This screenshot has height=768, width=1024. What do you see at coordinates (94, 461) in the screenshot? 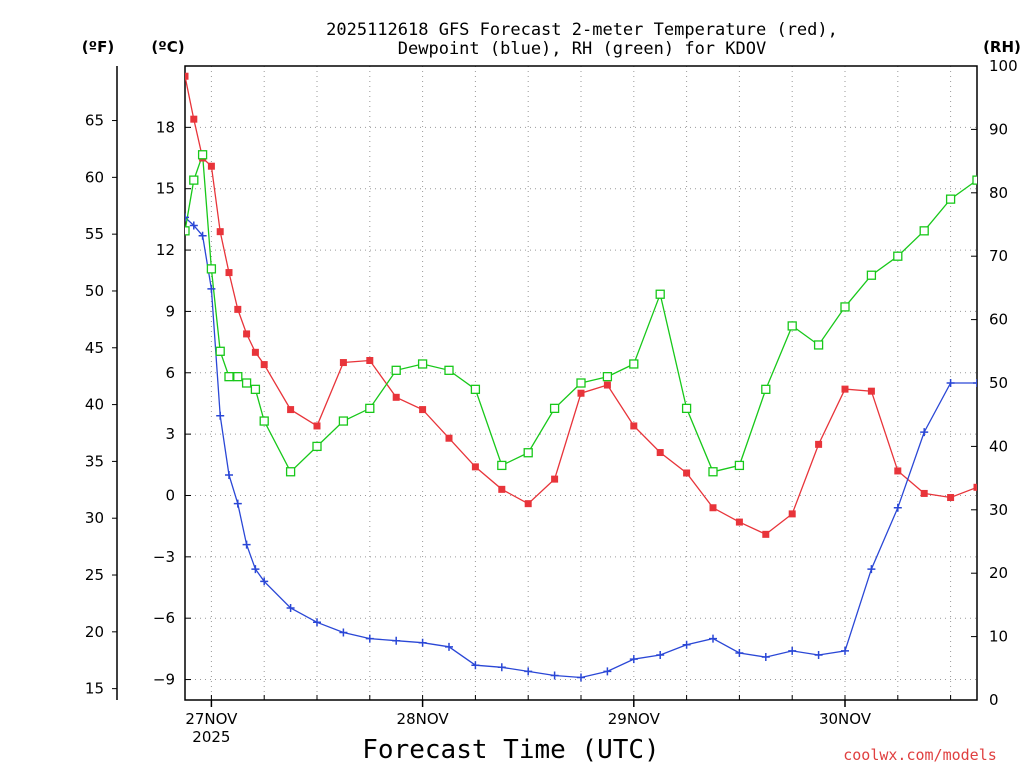
I see `f-tick-label: 35` at bounding box center [94, 461].